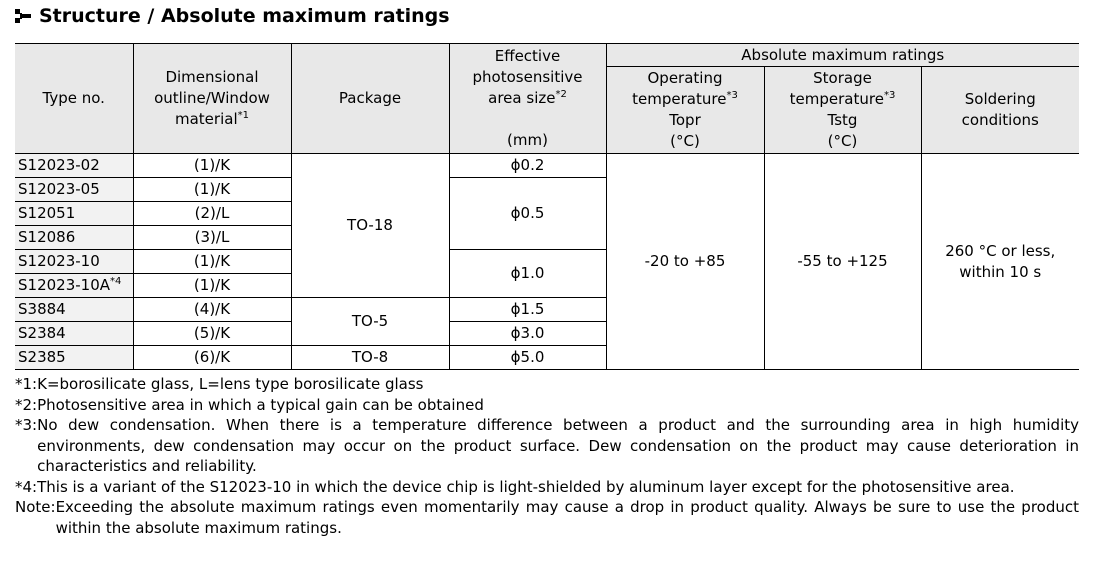 This screenshot has width=1113, height=563. Describe the element at coordinates (212, 357) in the screenshot. I see `dim-cell: (6)/K` at that location.